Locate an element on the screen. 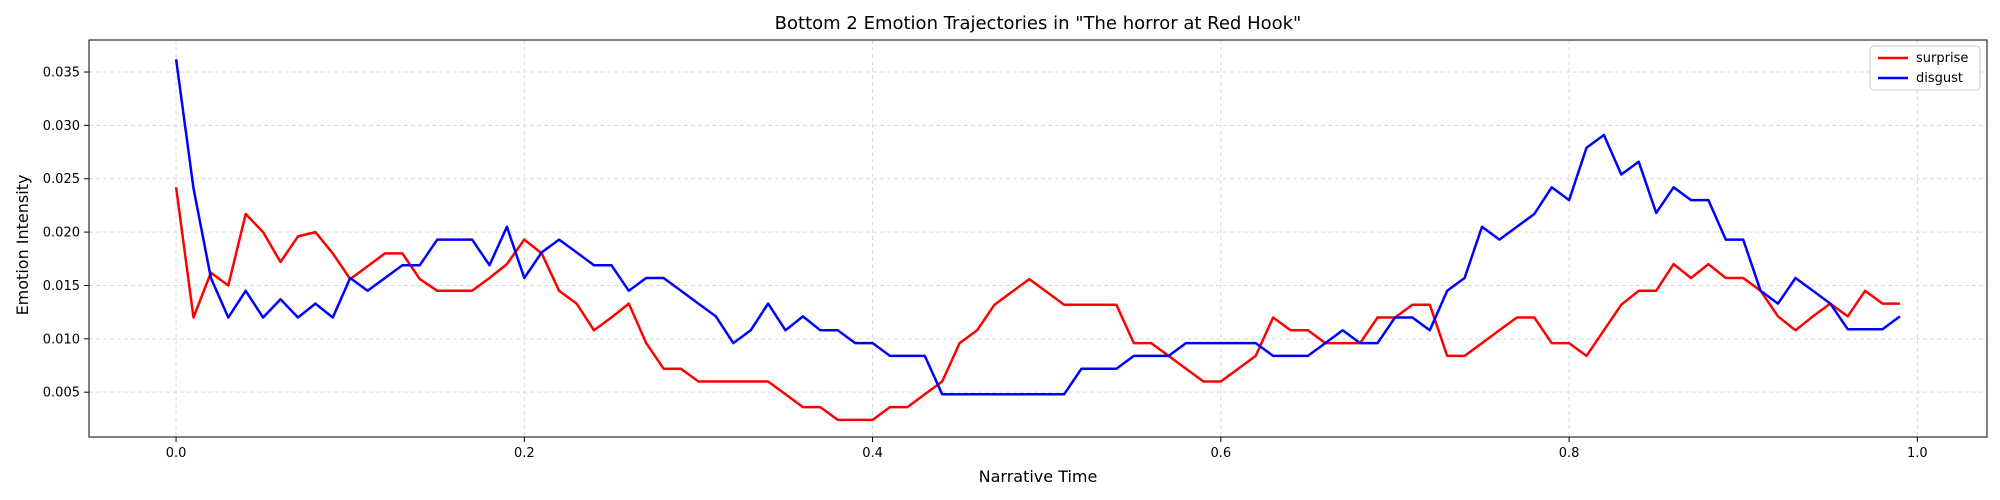  y-tick-label: 0.005 is located at coordinates (61, 393).